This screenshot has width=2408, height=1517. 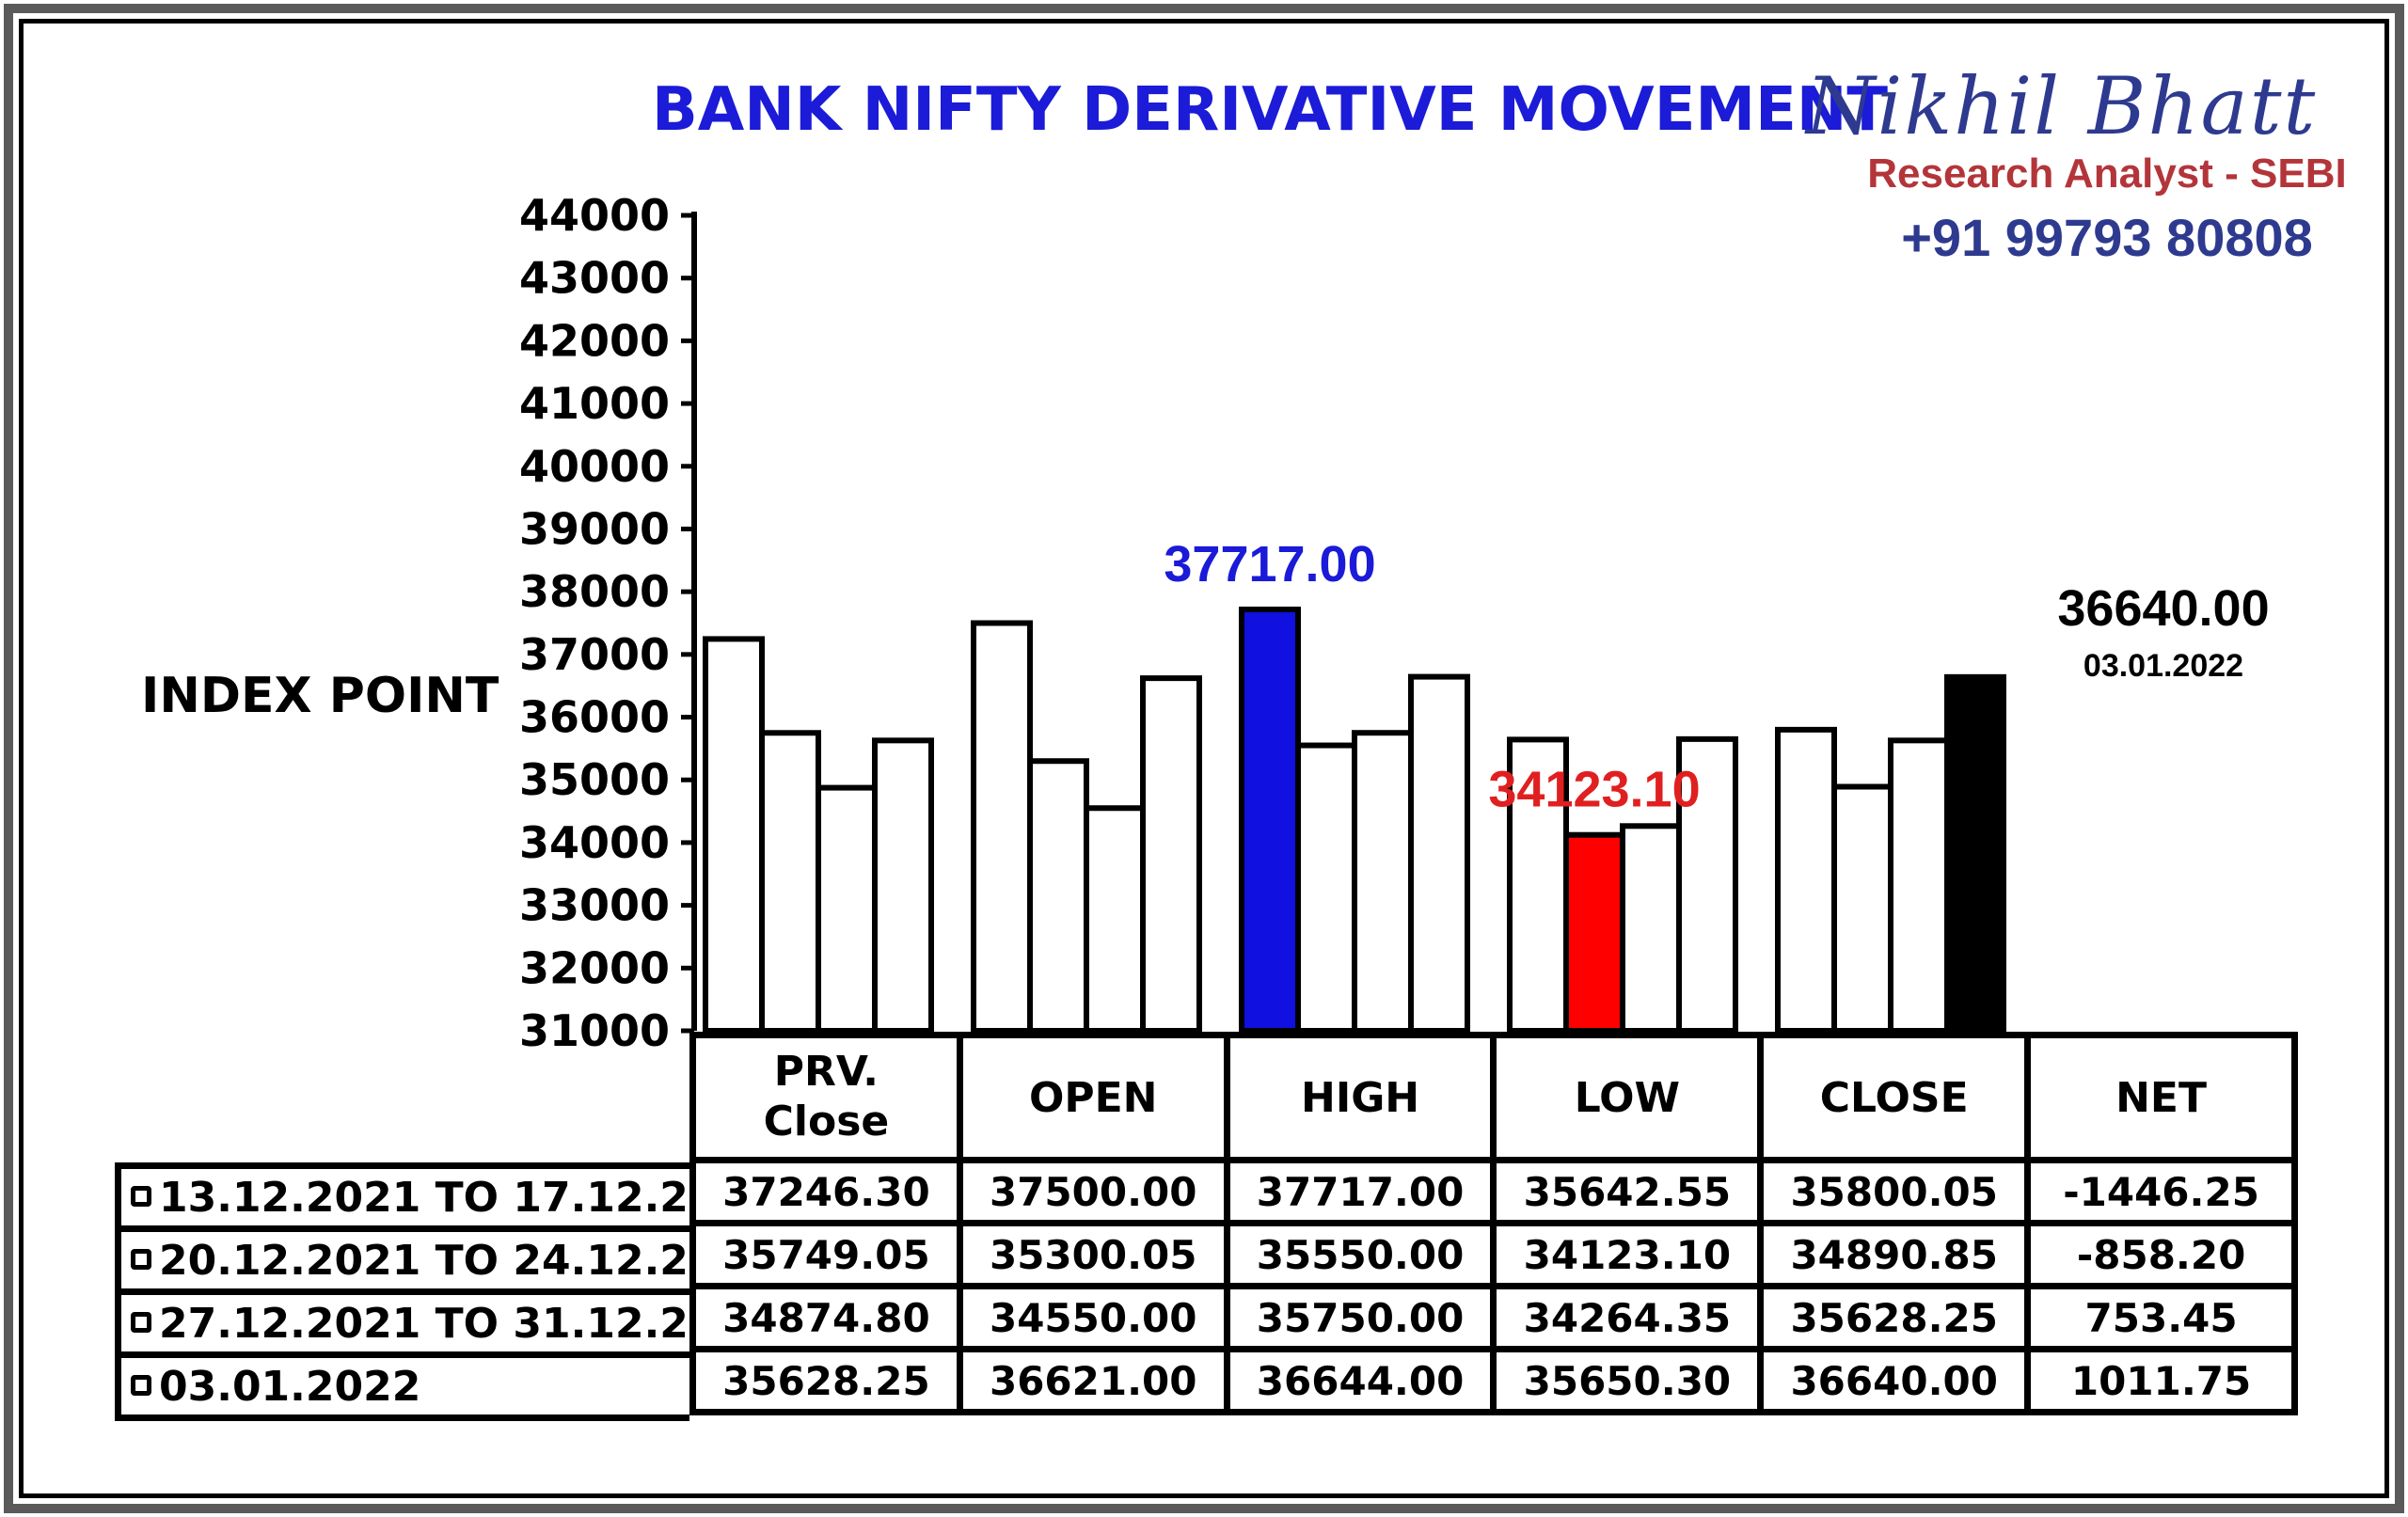 I want to click on y-tick-label: 34000, so click(x=594, y=842).